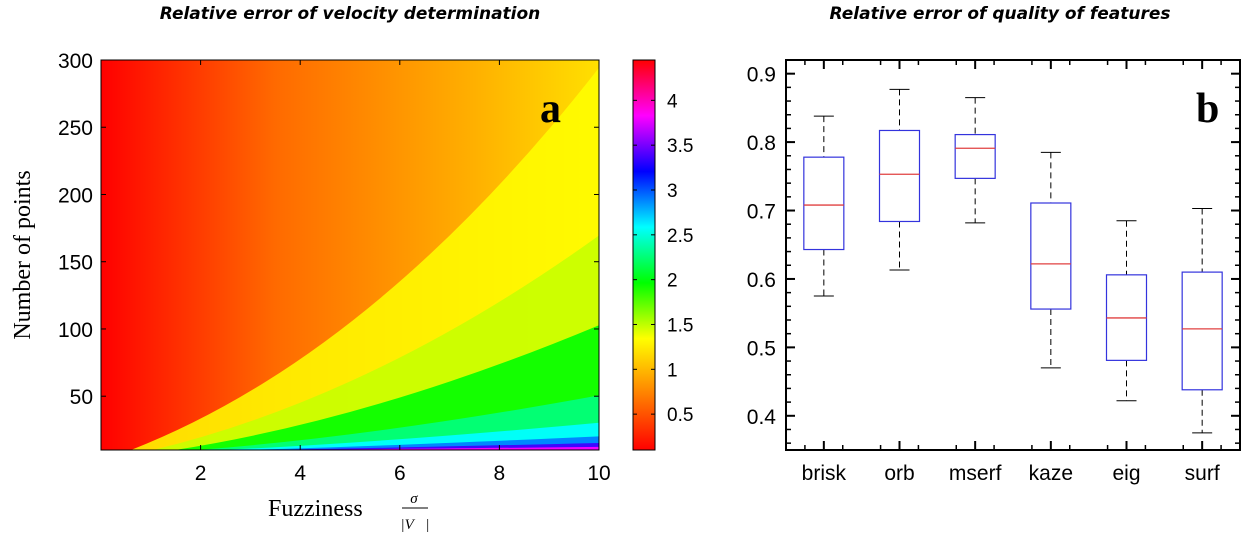 This screenshot has height=536, width=1249. What do you see at coordinates (75, 195) in the screenshot?
I see `y-tick-label-a: 200` at bounding box center [75, 195].